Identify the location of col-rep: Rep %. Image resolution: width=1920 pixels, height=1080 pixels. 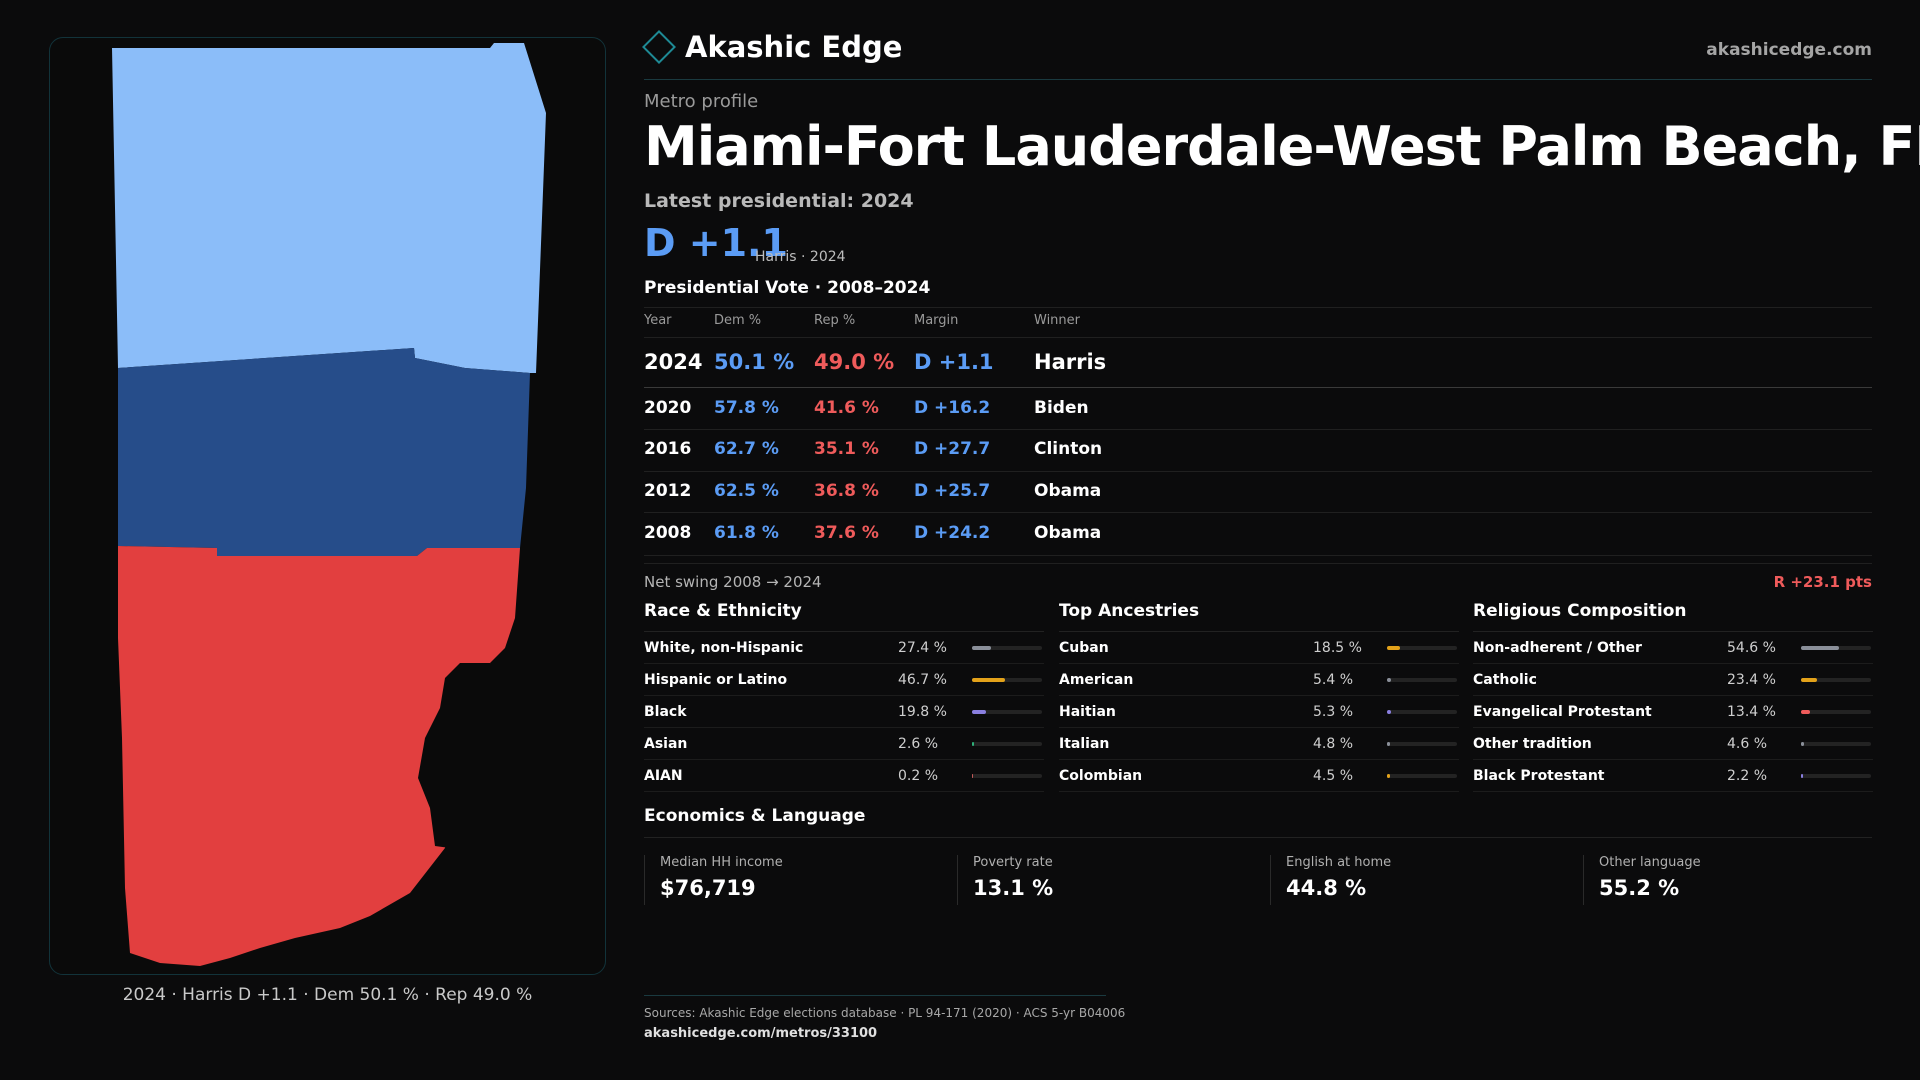
(835, 320).